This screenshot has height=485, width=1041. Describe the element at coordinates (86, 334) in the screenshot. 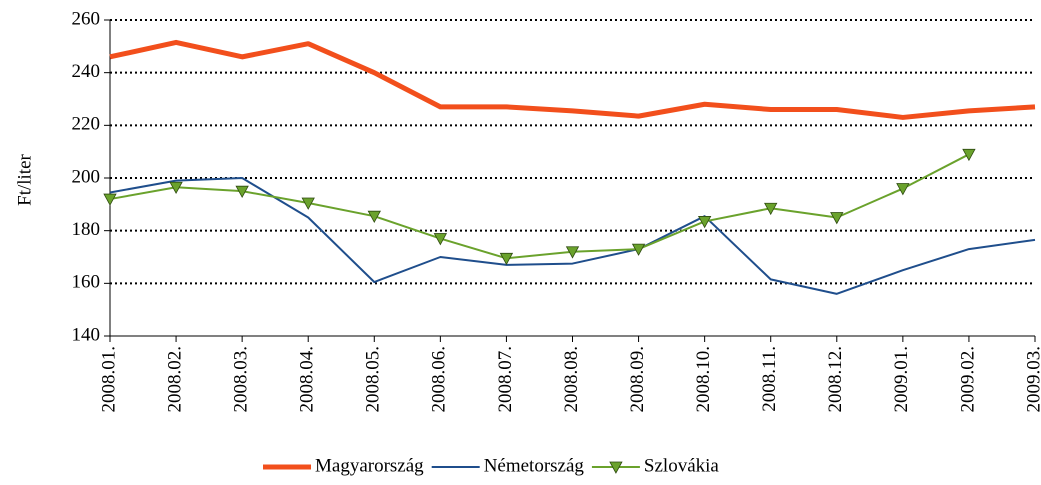

I see `y-tick-label: 140` at that location.